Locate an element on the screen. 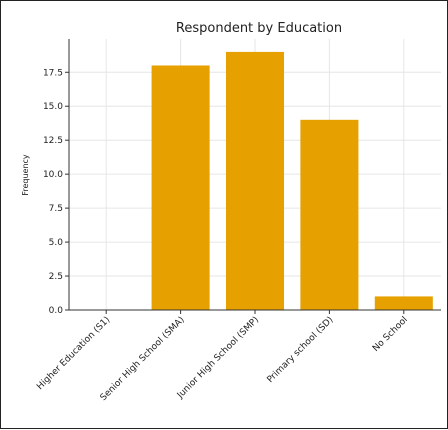 Image resolution: width=448 pixels, height=430 pixels. y-tick-label: 10.0 is located at coordinates (53, 175).